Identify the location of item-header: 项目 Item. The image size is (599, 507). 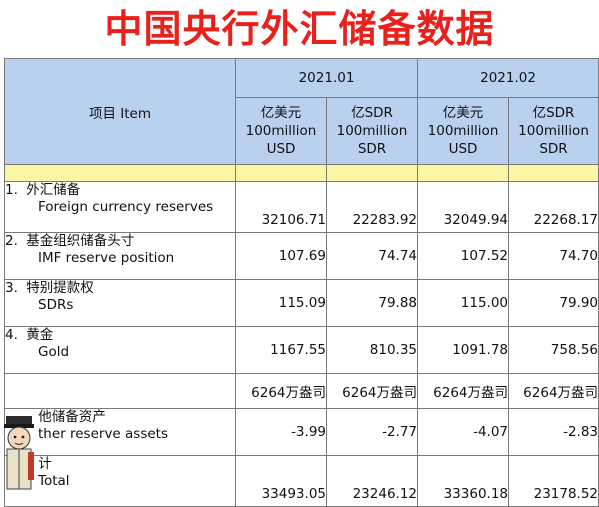
(120, 111).